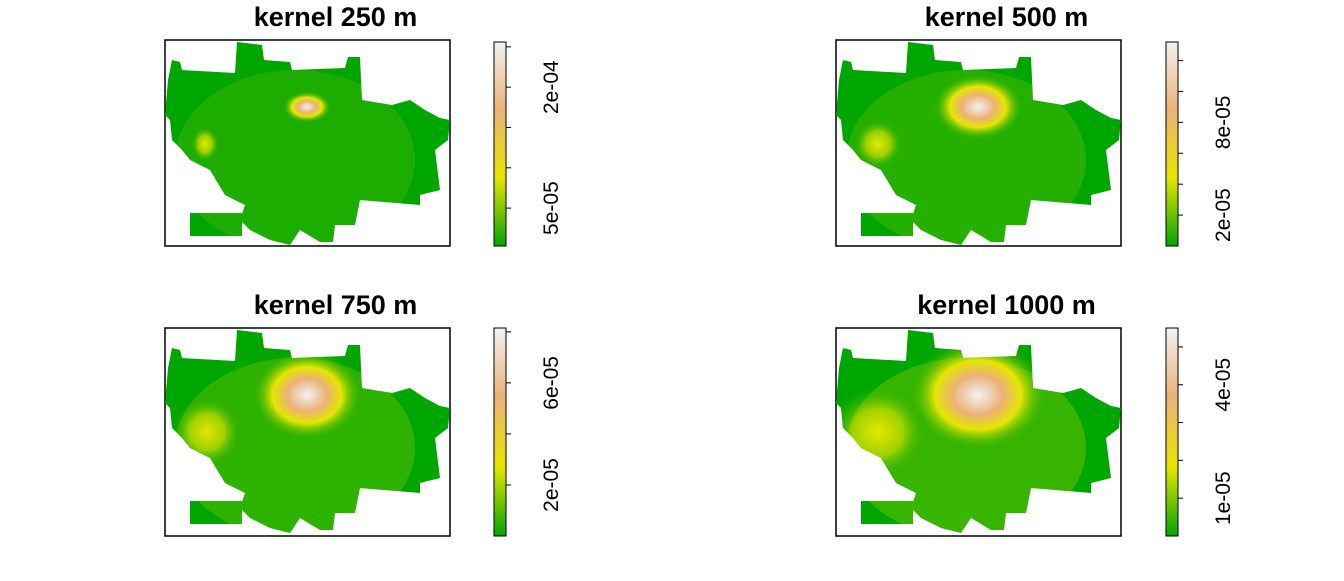 This screenshot has height=581, width=1344. What do you see at coordinates (551, 208) in the screenshot?
I see `tick-label: 5e-05` at bounding box center [551, 208].